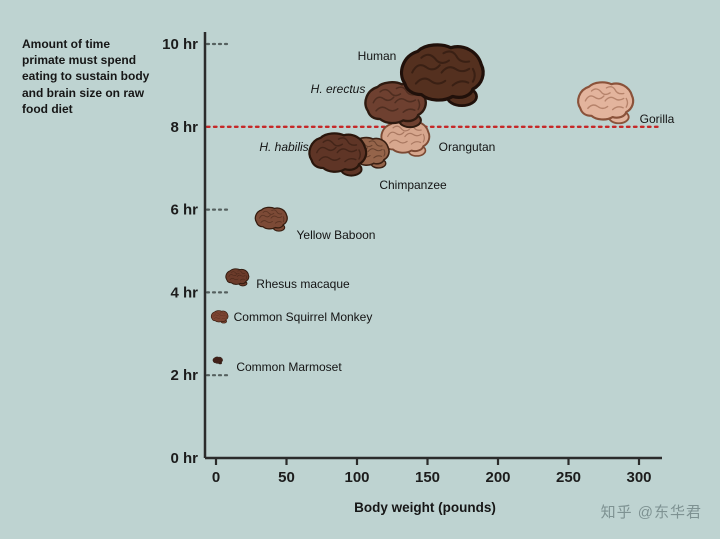  Describe the element at coordinates (467, 147) in the screenshot. I see `point-label: Orangutan` at that location.